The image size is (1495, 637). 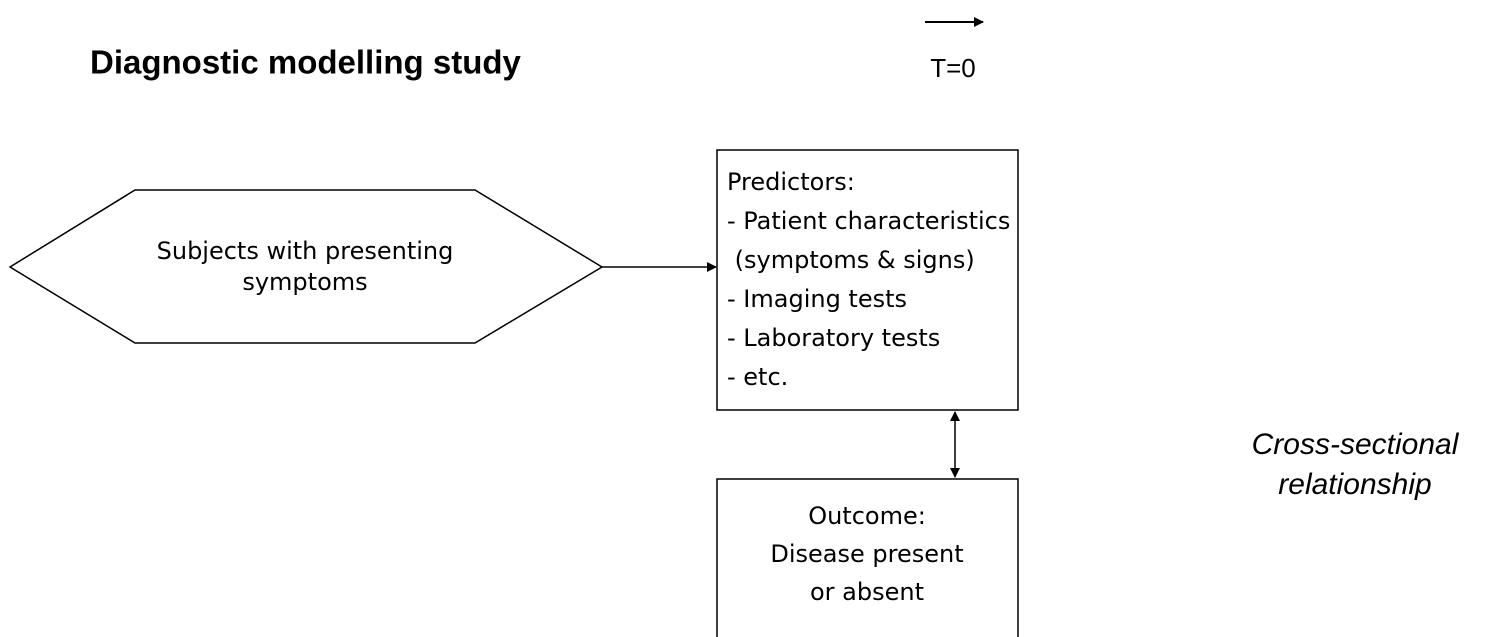 I want to click on node-text: - etc., so click(x=757, y=377).